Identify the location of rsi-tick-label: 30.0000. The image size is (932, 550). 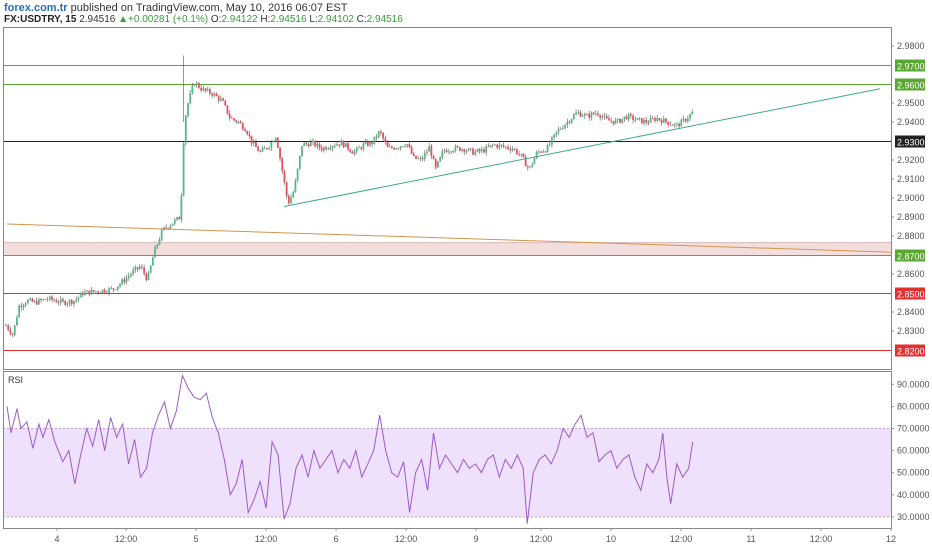
(913, 517).